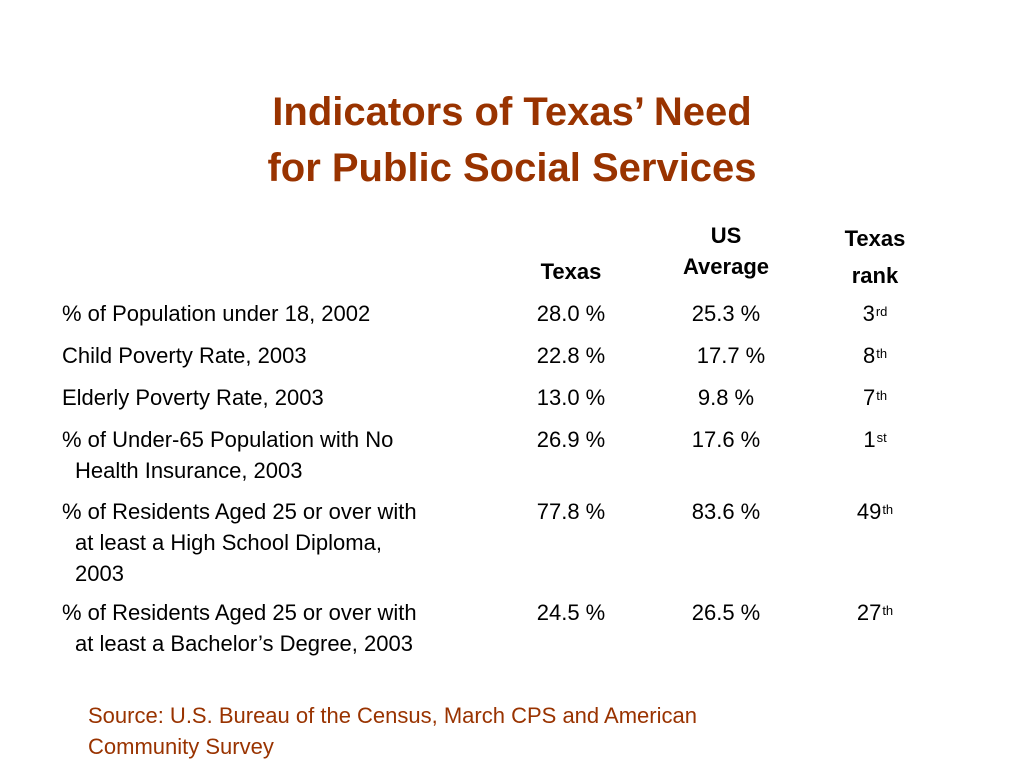 The width and height of the screenshot is (1024, 768). I want to click on rank-suffix: st, so click(881, 437).